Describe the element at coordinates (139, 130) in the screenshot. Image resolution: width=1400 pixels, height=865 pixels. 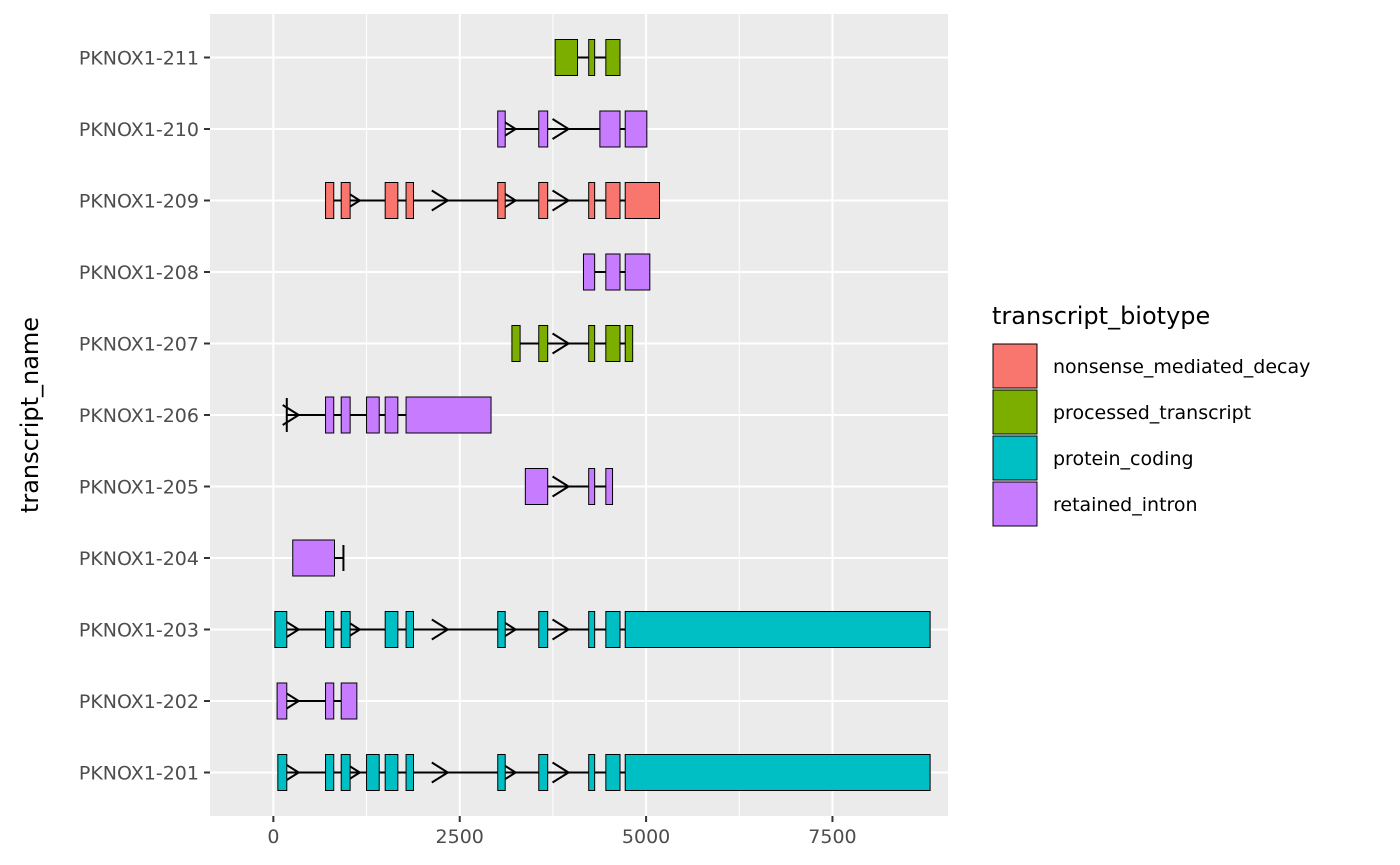
I see `y-tick-label: PKNOX1-210` at that location.